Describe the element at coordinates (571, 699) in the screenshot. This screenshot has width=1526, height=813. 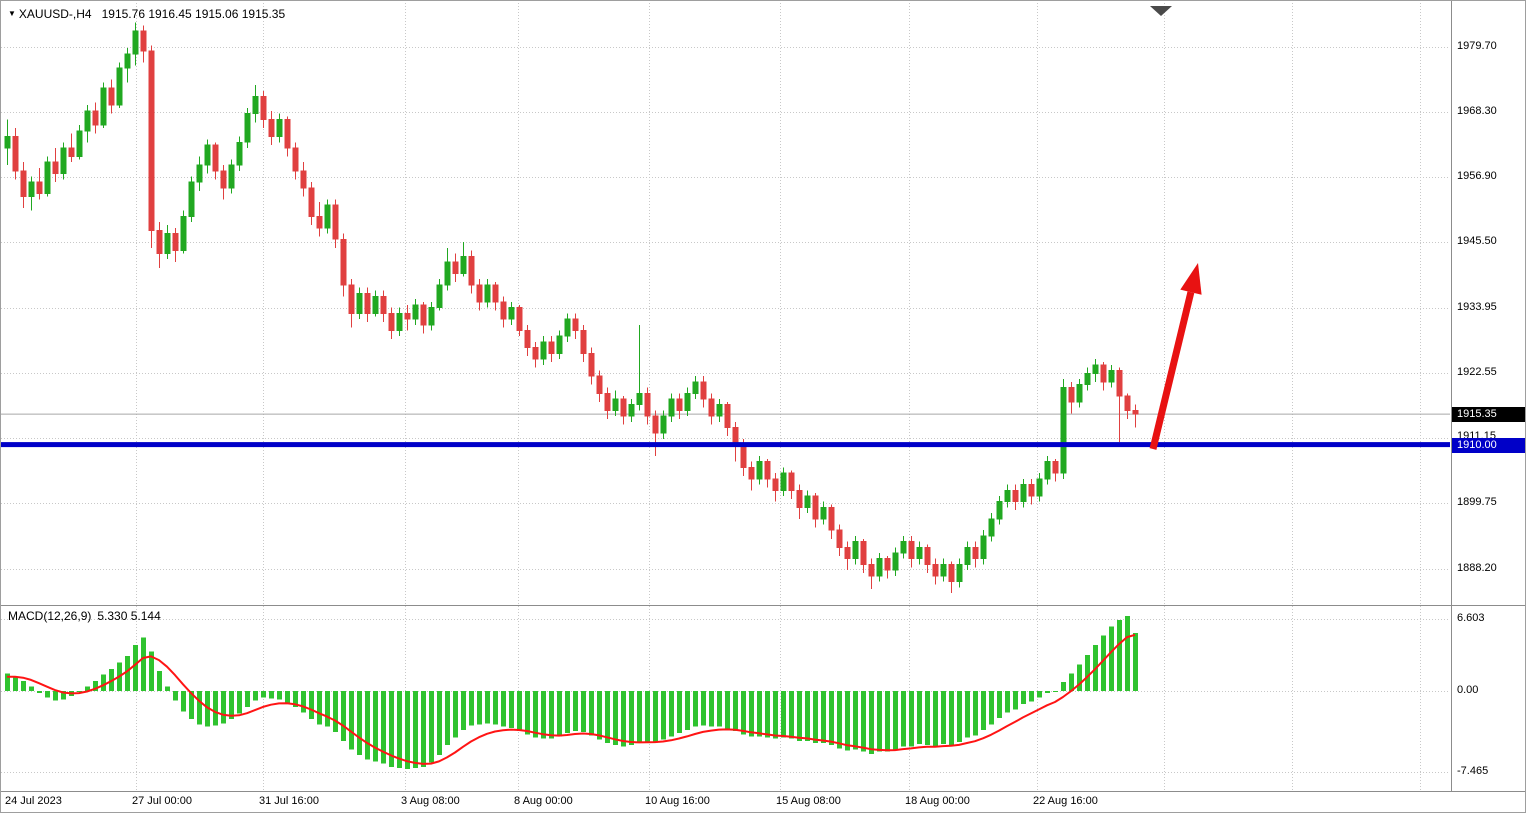
I see `macd-signal-line` at that location.